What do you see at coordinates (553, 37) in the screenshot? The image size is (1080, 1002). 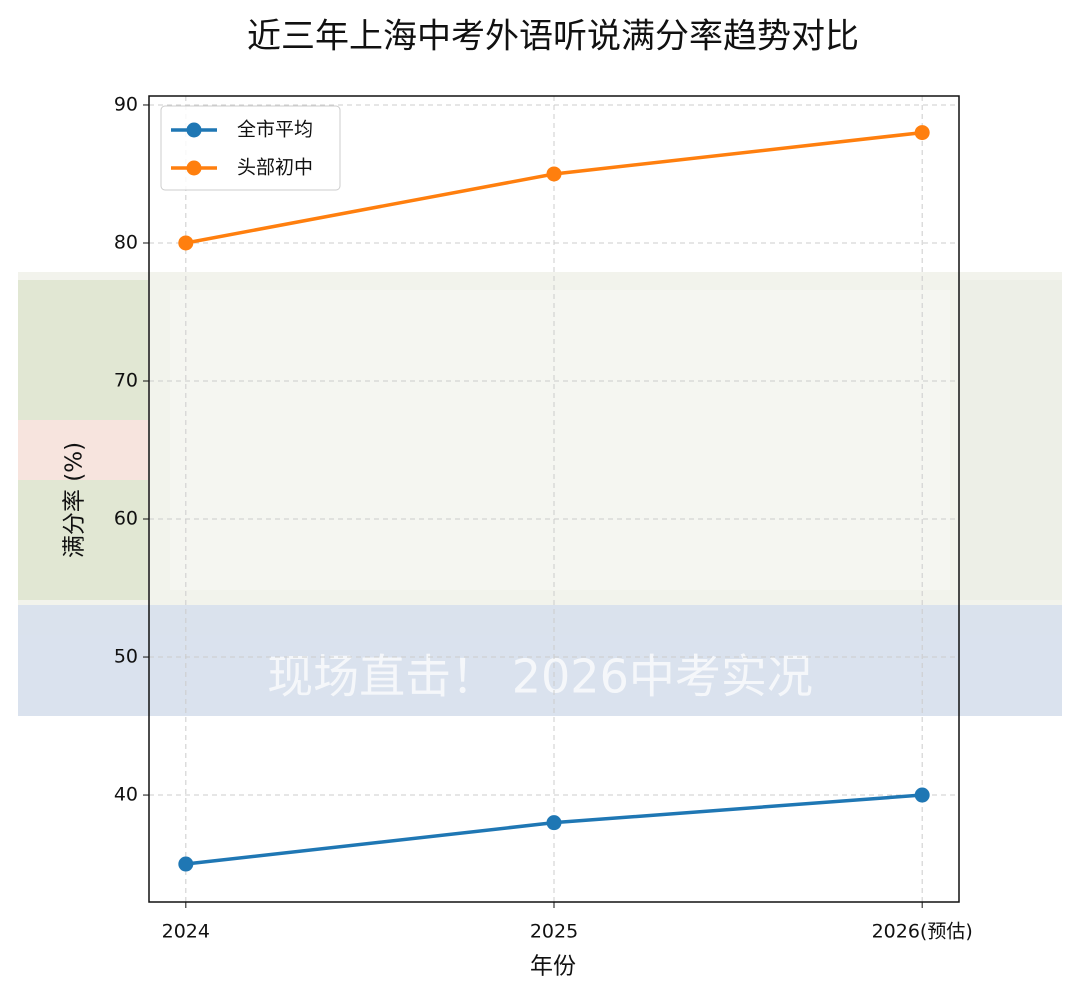 I see `chart-title: 近三年上海中考外语听说满分率趋势对比` at bounding box center [553, 37].